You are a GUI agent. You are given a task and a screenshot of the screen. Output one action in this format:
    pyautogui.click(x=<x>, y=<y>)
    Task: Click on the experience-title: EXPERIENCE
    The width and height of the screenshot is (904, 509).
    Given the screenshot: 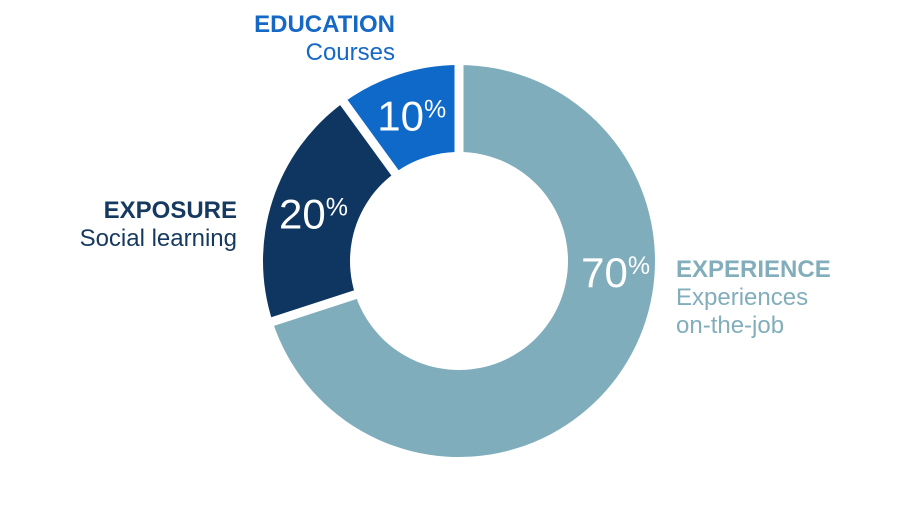 What is the action you would take?
    pyautogui.click(x=753, y=269)
    